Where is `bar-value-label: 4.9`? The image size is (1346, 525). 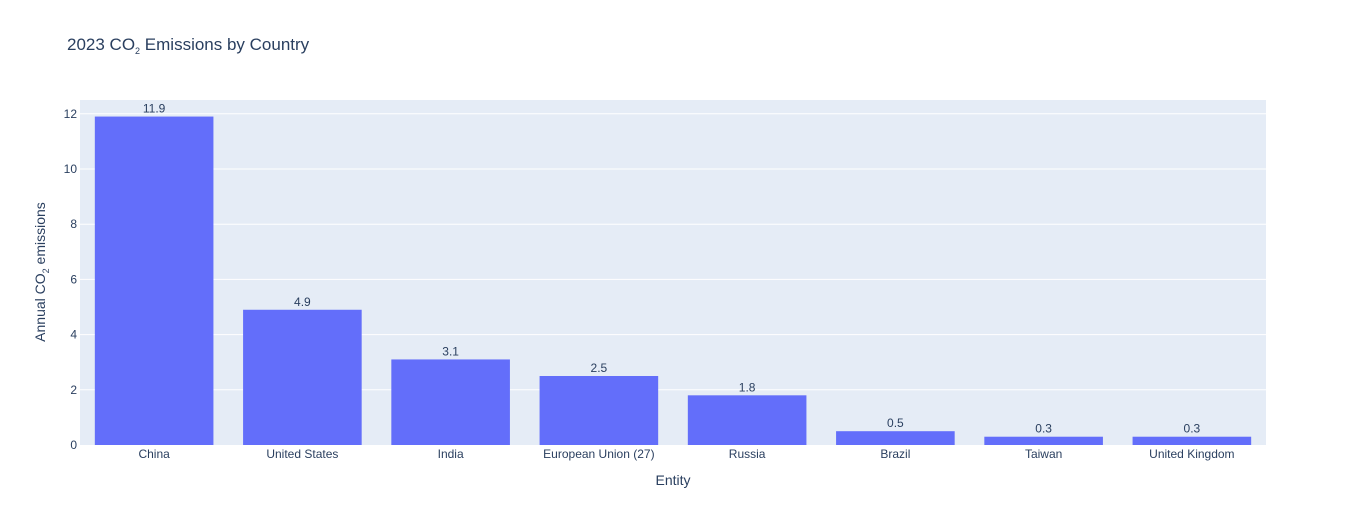
bar-value-label: 4.9 is located at coordinates (302, 302).